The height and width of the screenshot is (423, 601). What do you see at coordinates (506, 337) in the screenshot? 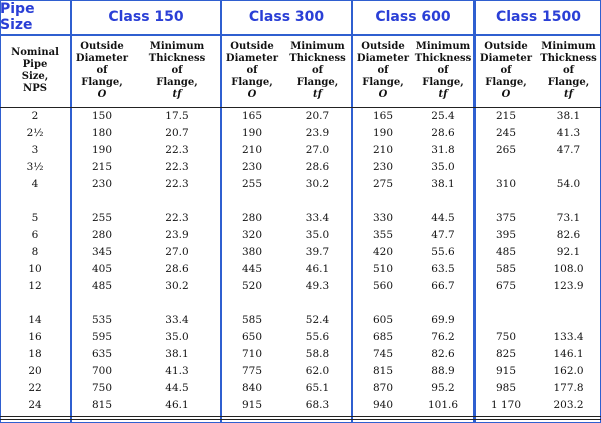
I see `cell-c1500-od: 750` at bounding box center [506, 337].